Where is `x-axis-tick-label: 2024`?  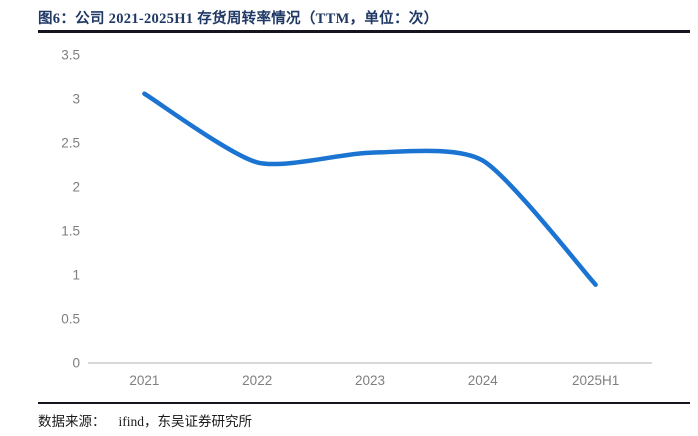
x-axis-tick-label: 2024 is located at coordinates (483, 380).